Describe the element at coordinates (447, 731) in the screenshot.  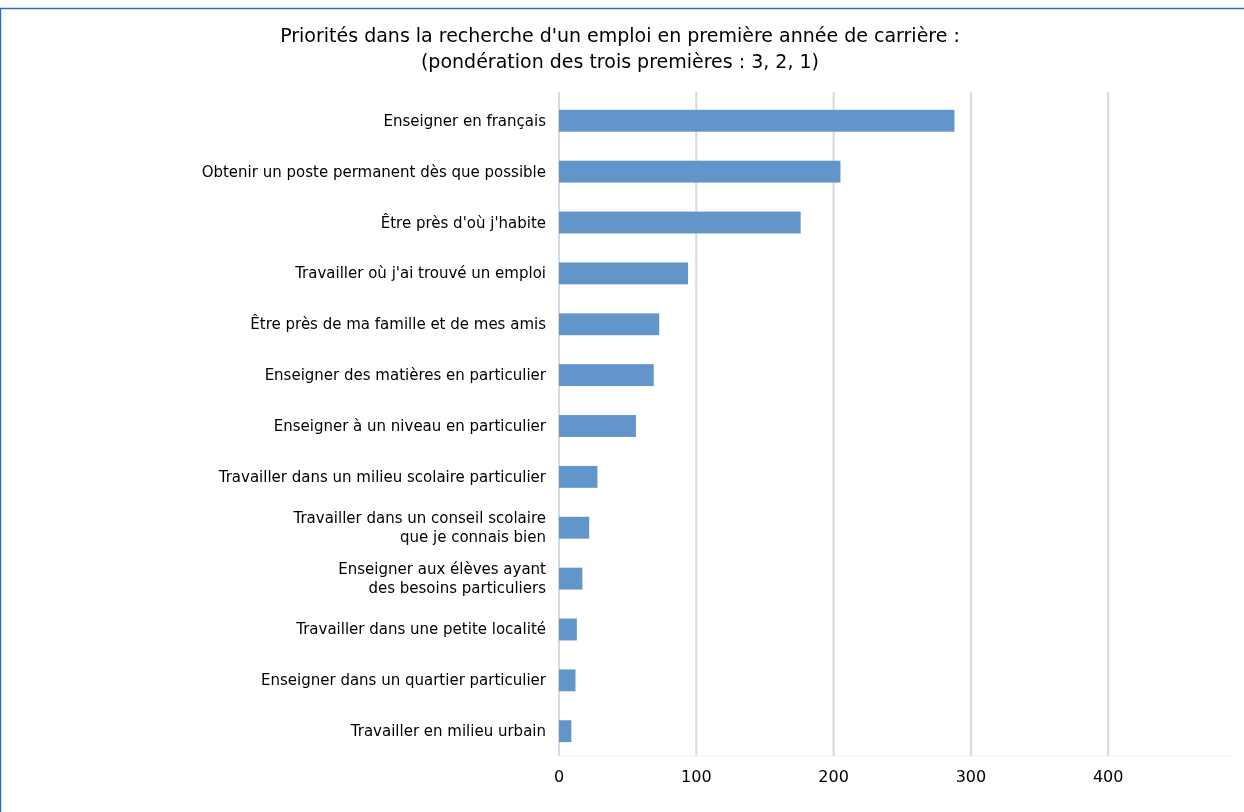
I see `y-tick-label: Travailler en milieu urbain` at that location.